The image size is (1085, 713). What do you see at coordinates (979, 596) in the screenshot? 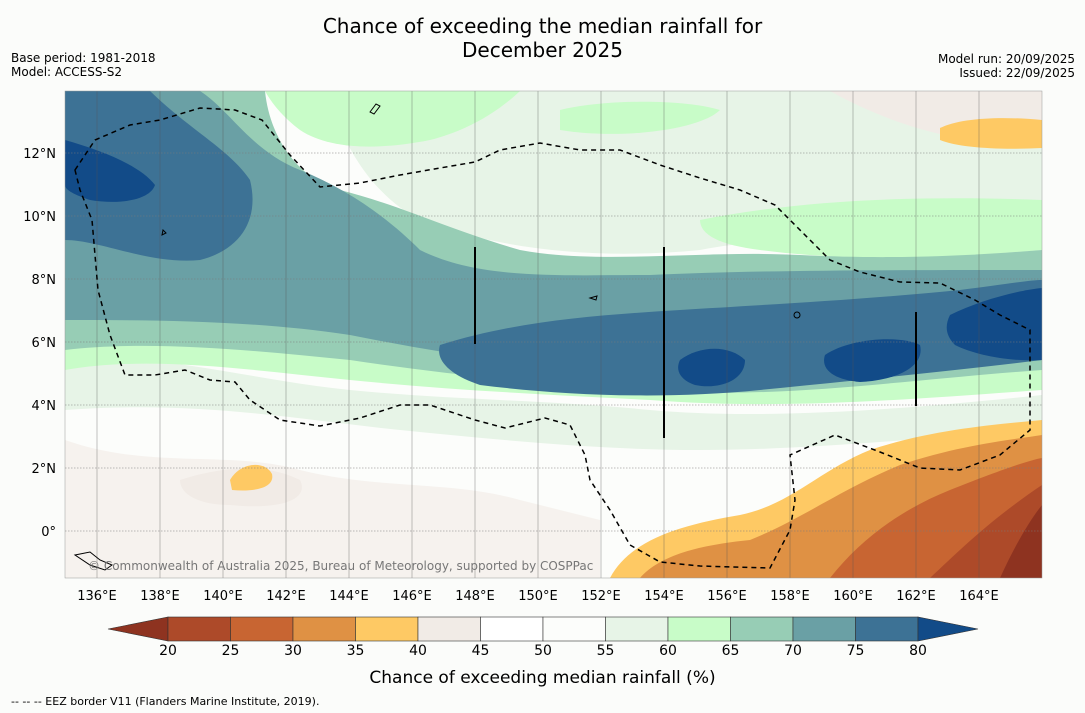
I see `lon-label: 164°E` at bounding box center [979, 596].